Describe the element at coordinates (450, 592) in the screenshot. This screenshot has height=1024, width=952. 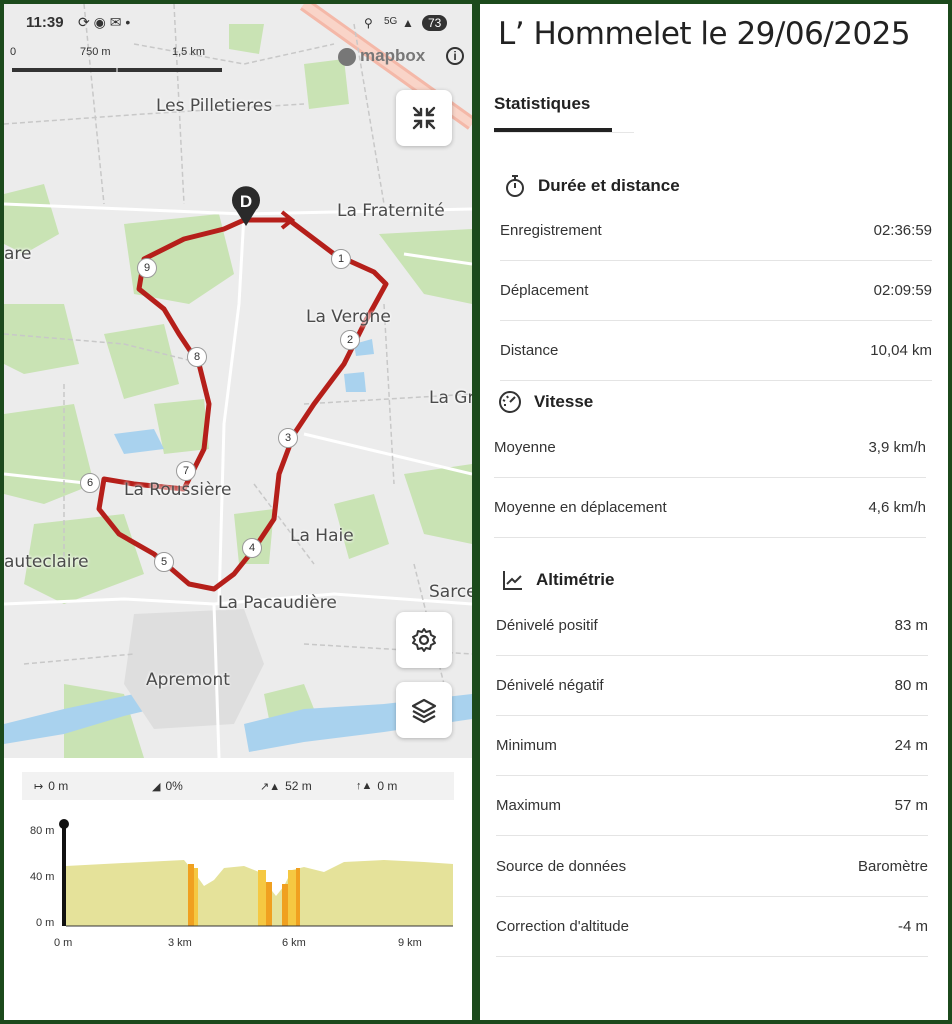
I see `place-label: Sarce` at that location.